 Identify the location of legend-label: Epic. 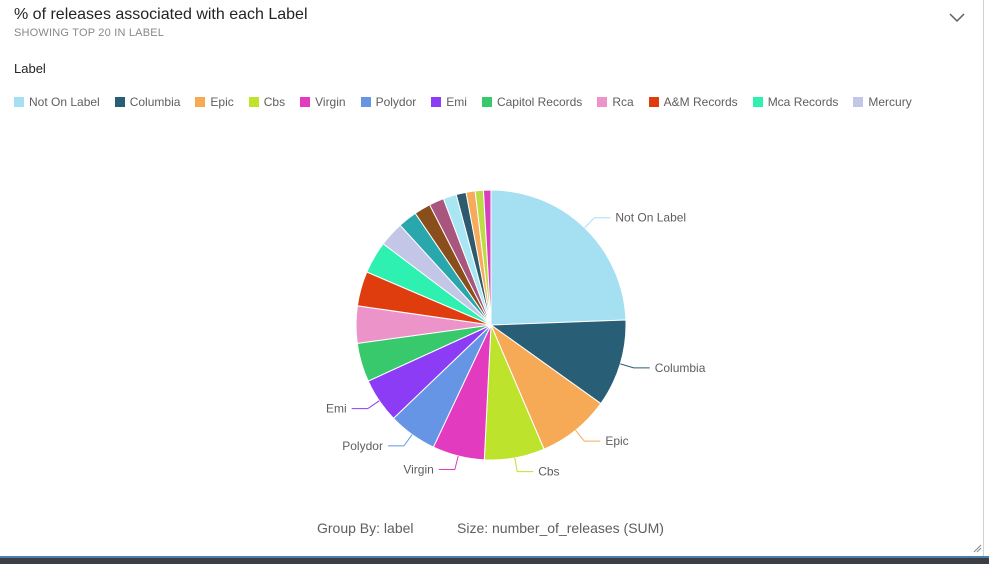
(222, 102).